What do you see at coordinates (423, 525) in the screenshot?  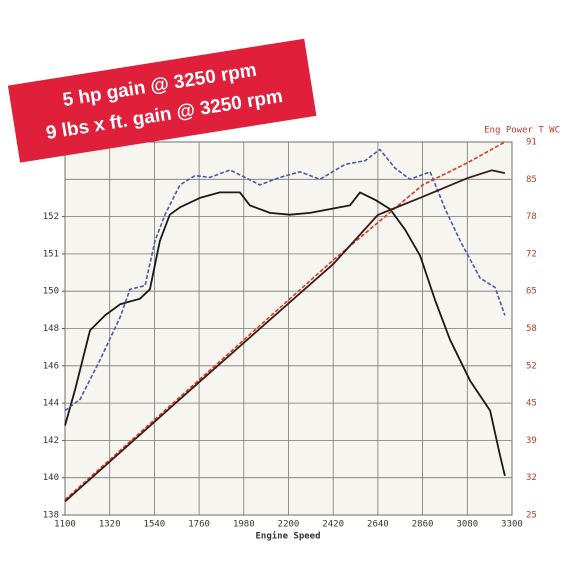 I see `x-tick-label: 2860` at bounding box center [423, 525].